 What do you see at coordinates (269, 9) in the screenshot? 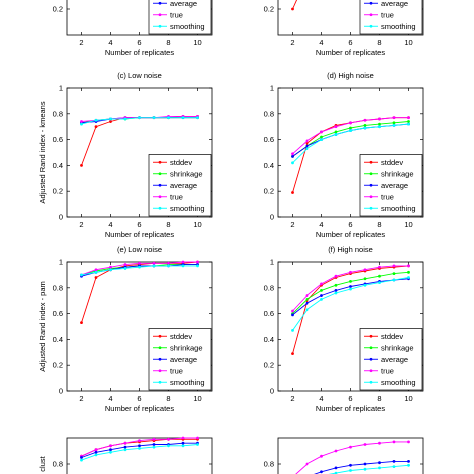
I see `y-tick-label: 0.2` at bounding box center [269, 9].